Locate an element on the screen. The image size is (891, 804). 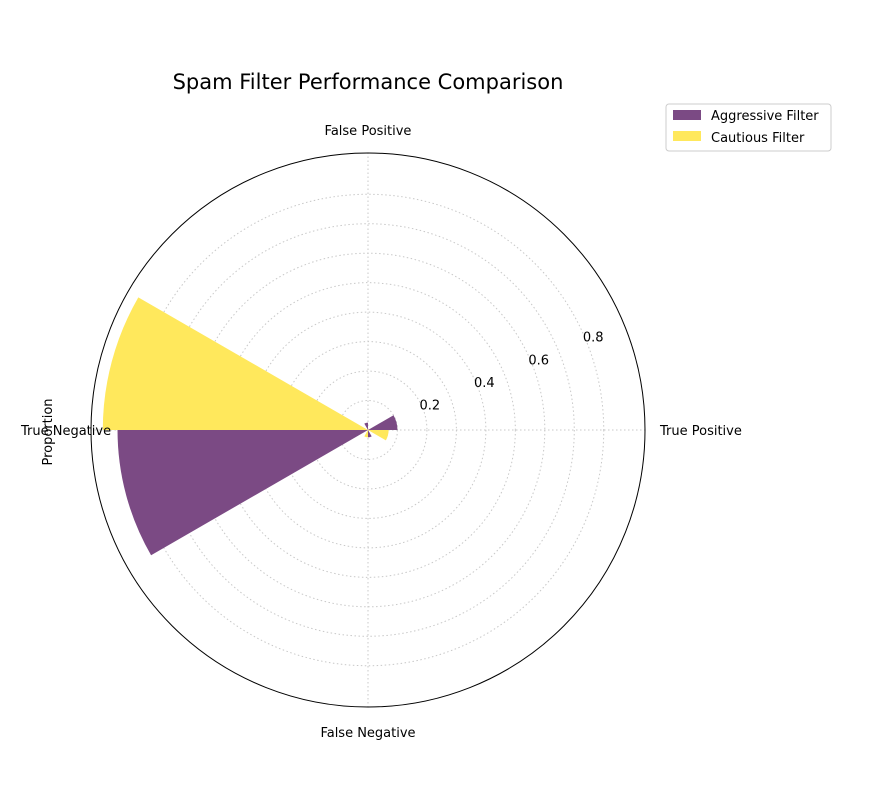
radial-tick-label: 0.2 is located at coordinates (429, 405).